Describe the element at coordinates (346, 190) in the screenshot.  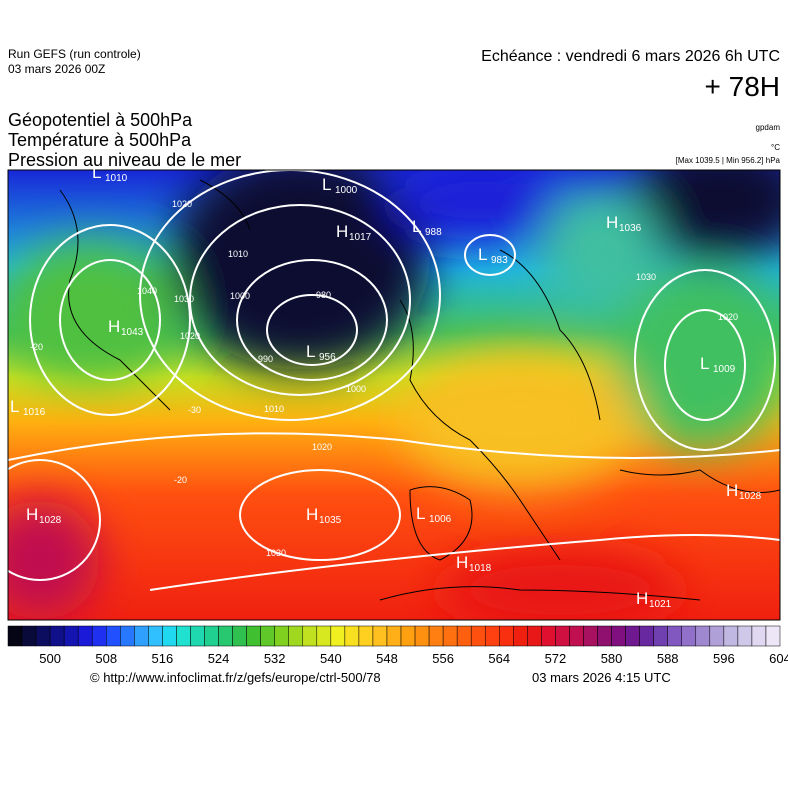
I see `center-value: 1000` at that location.